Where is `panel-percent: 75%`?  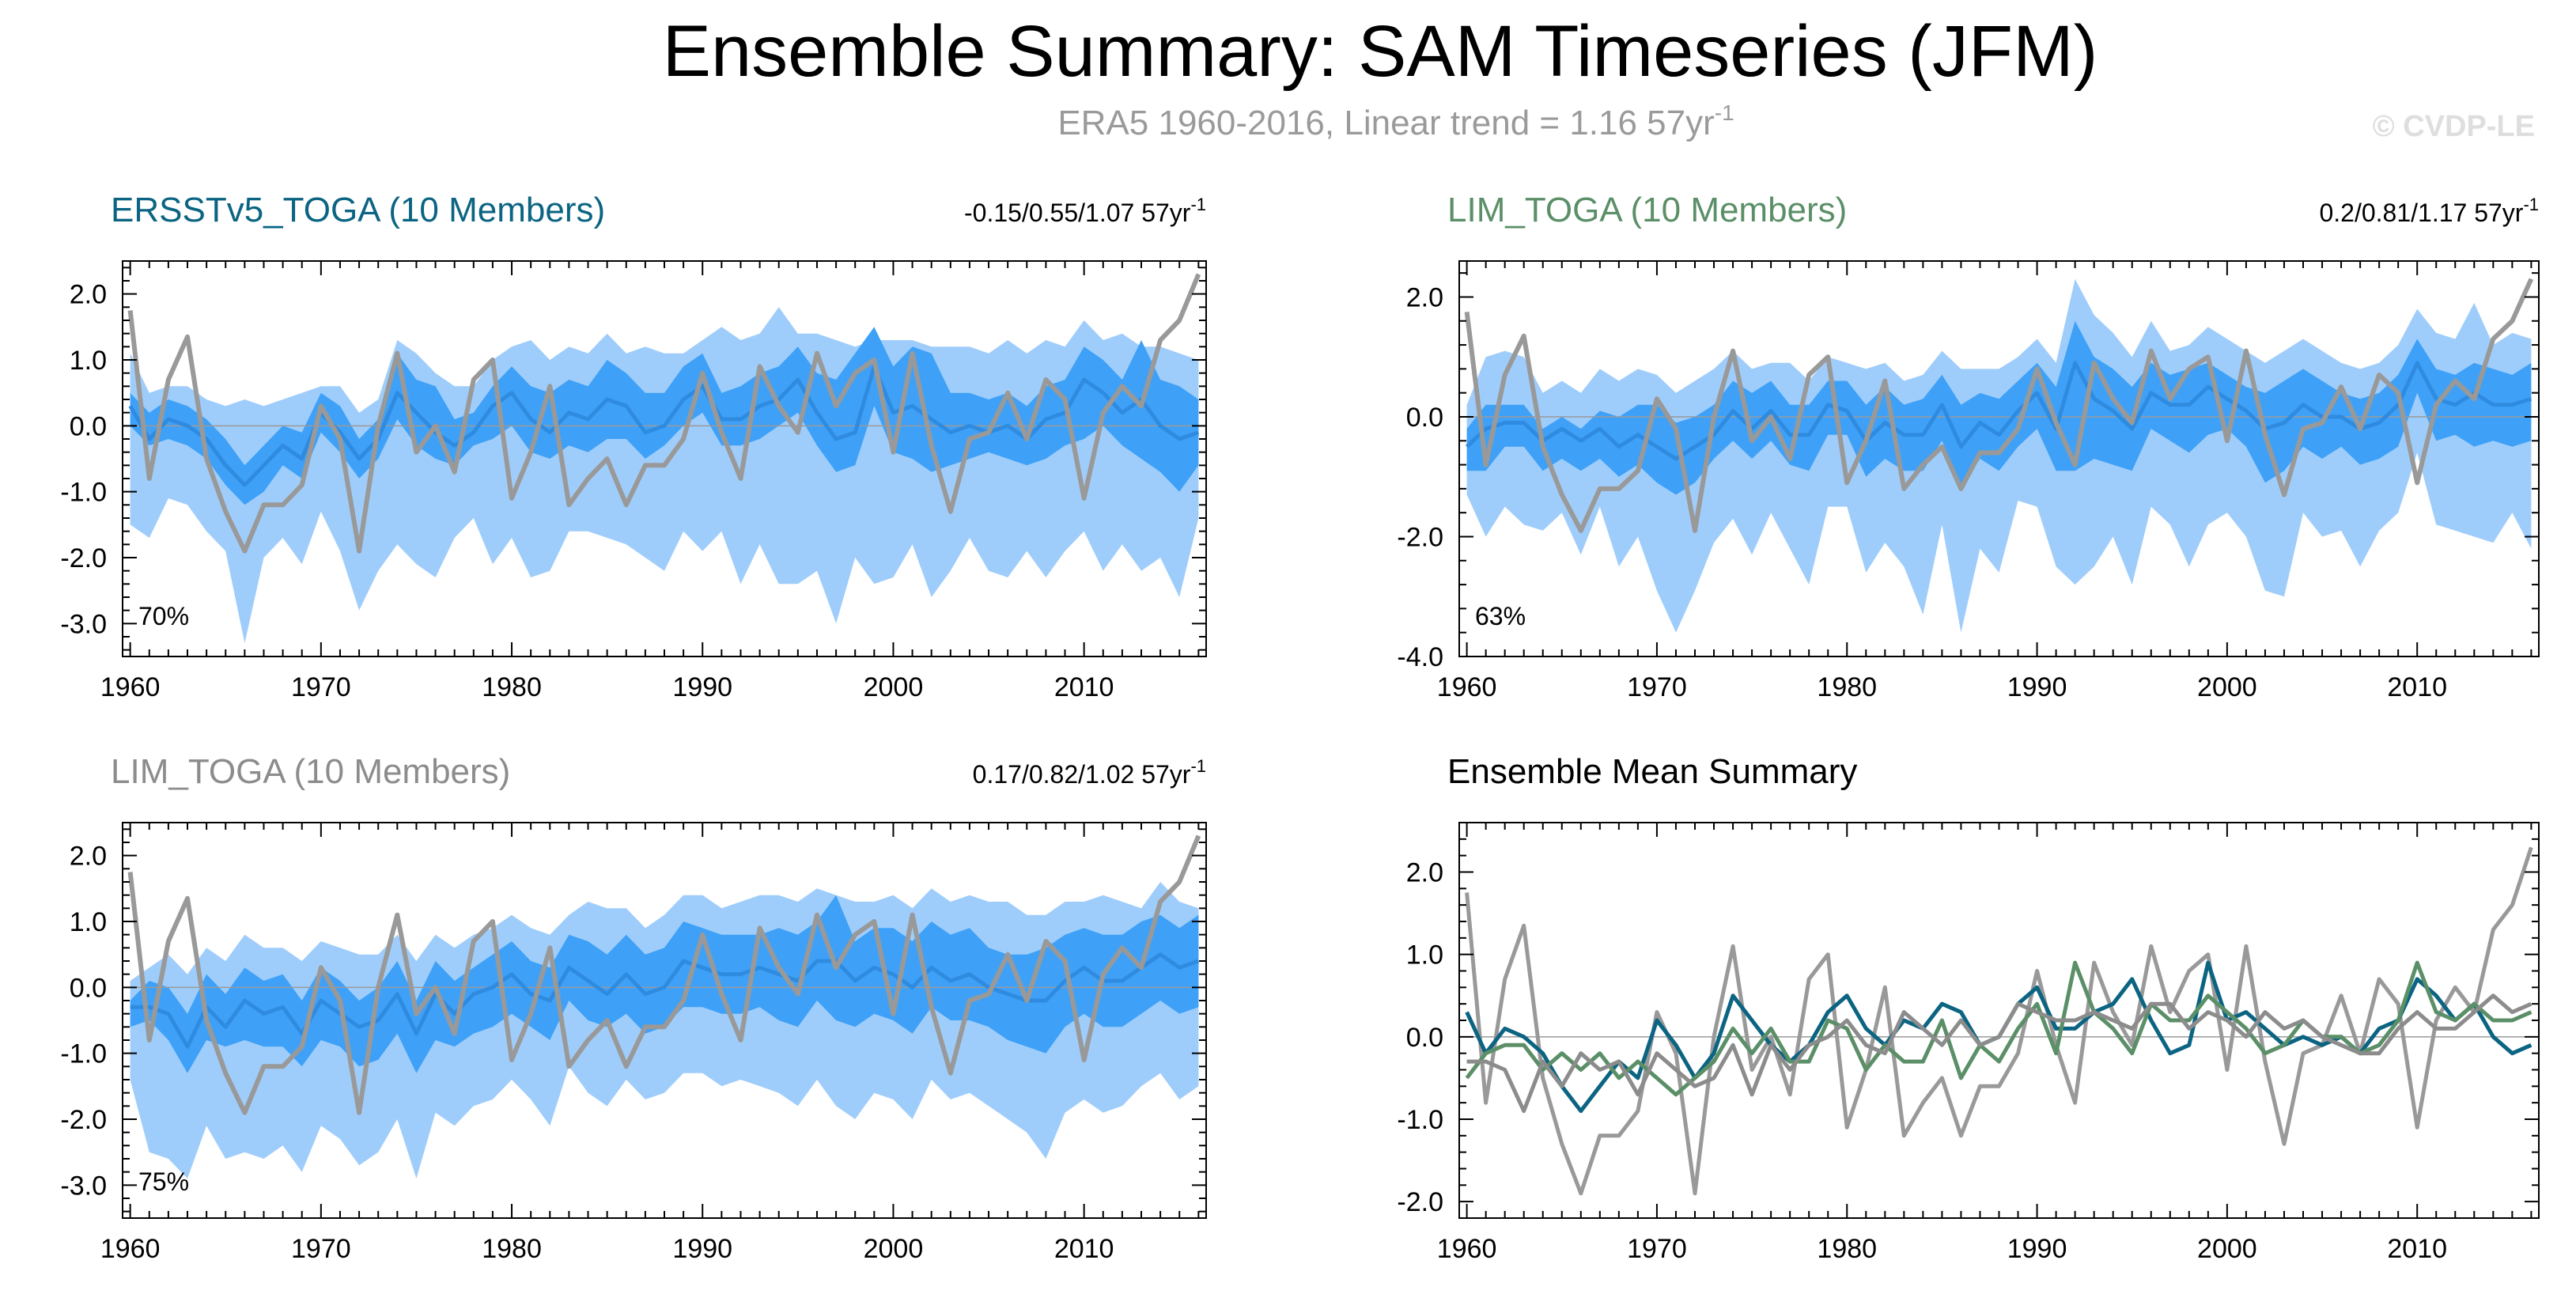
panel-percent: 75% is located at coordinates (164, 1181).